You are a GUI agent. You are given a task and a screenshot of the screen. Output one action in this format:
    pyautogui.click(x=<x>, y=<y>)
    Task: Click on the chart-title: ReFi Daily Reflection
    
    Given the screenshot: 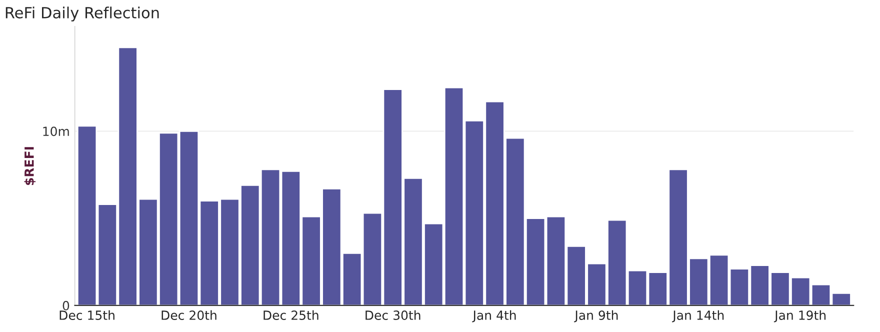 What is the action you would take?
    pyautogui.click(x=82, y=14)
    